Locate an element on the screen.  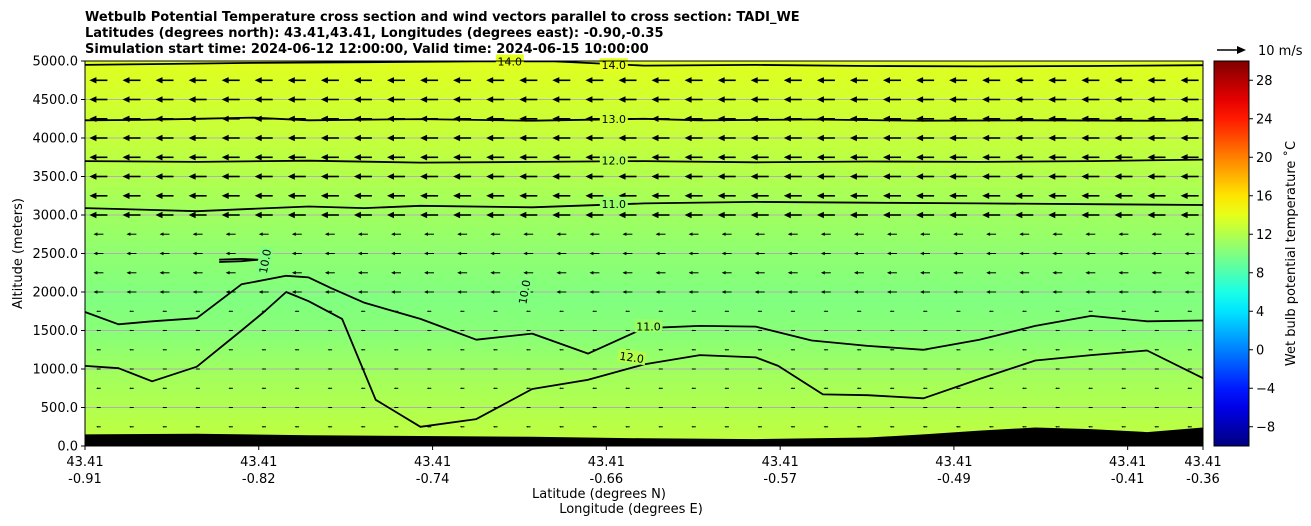
contour-label-text: 12.0 is located at coordinates (614, 161).